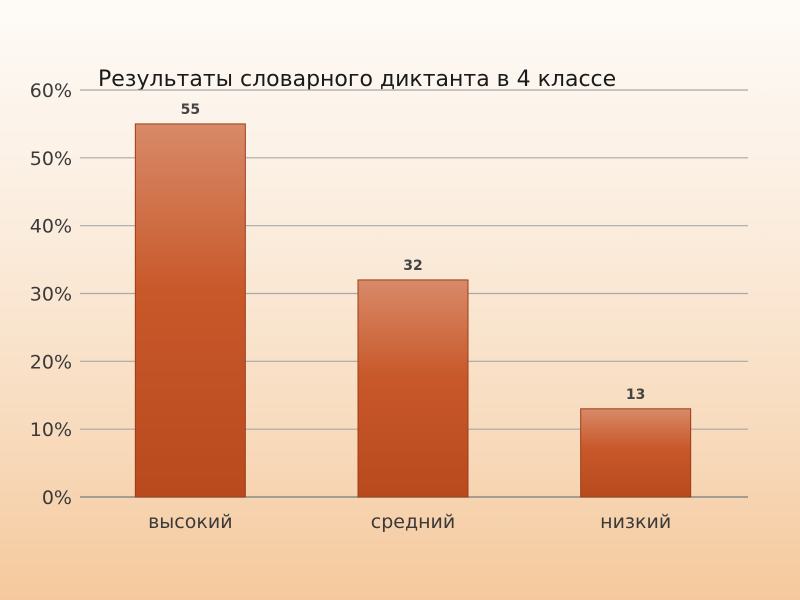 The width and height of the screenshot is (800, 600). I want to click on y-tick-label: 30%, so click(51, 295).